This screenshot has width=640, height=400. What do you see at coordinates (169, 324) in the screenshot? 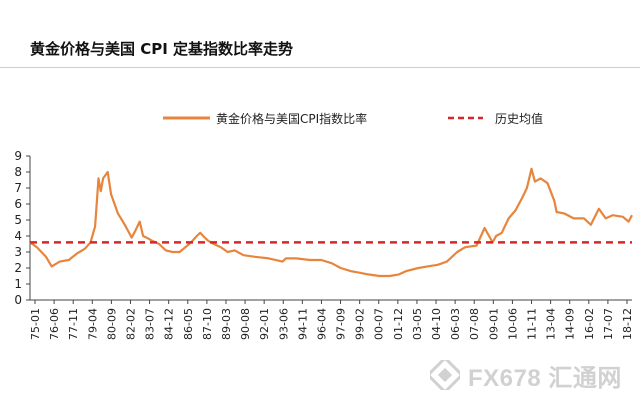
I see `x-tick-label: 84-12` at bounding box center [169, 324].